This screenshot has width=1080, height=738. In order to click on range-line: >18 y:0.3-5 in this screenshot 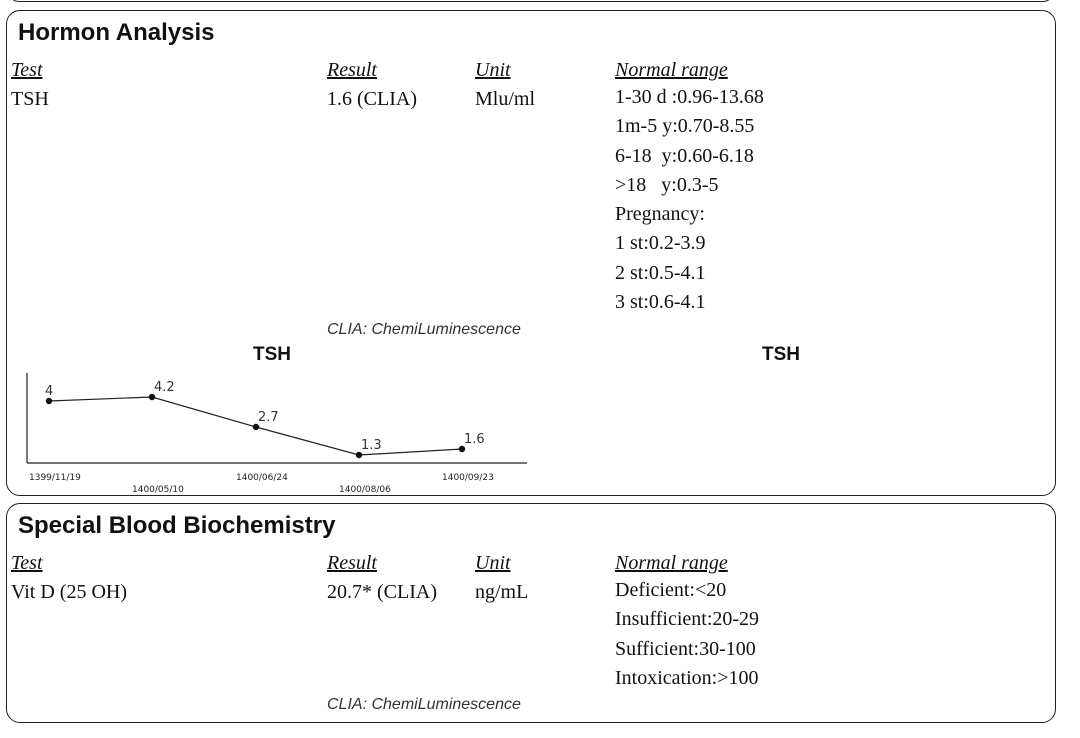, I will do `click(667, 184)`.